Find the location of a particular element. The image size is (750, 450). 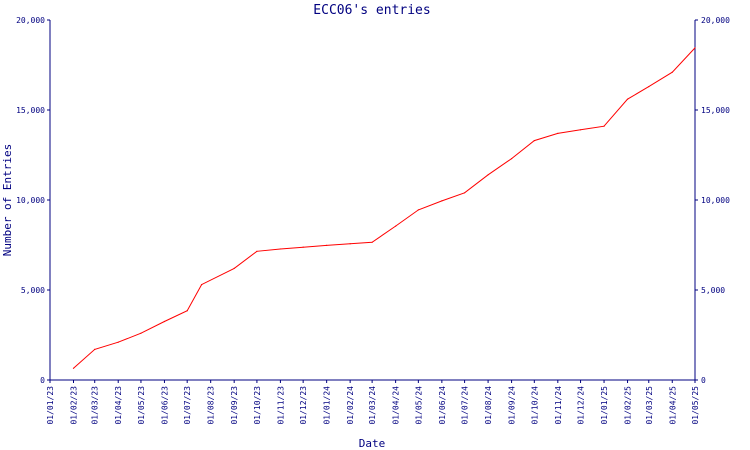

x-tick-label: 01/12/24 is located at coordinates (581, 405).